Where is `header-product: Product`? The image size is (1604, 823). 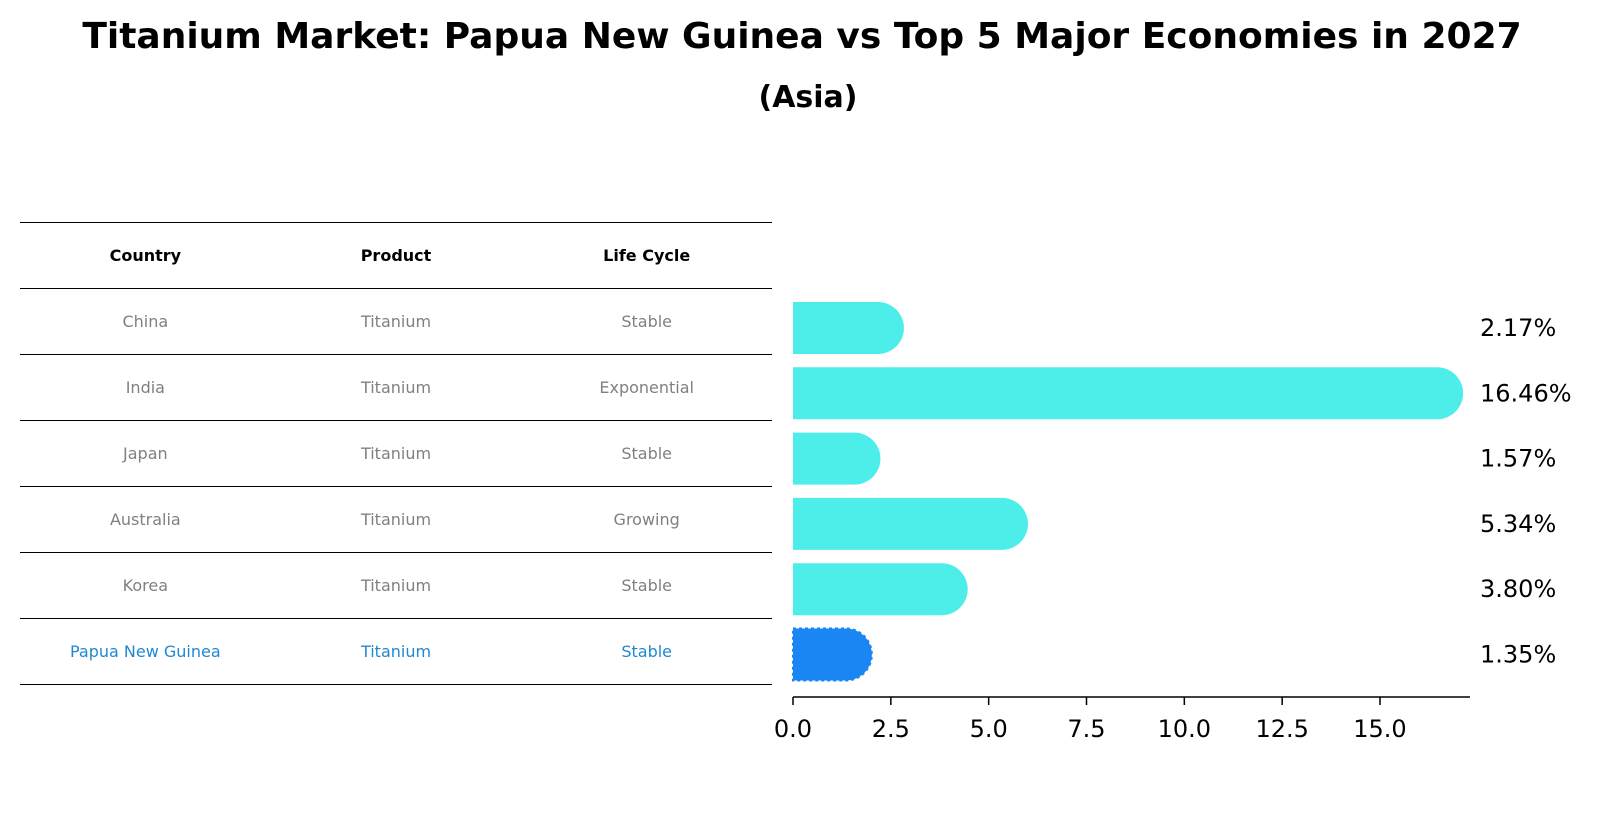 header-product: Product is located at coordinates (396, 255).